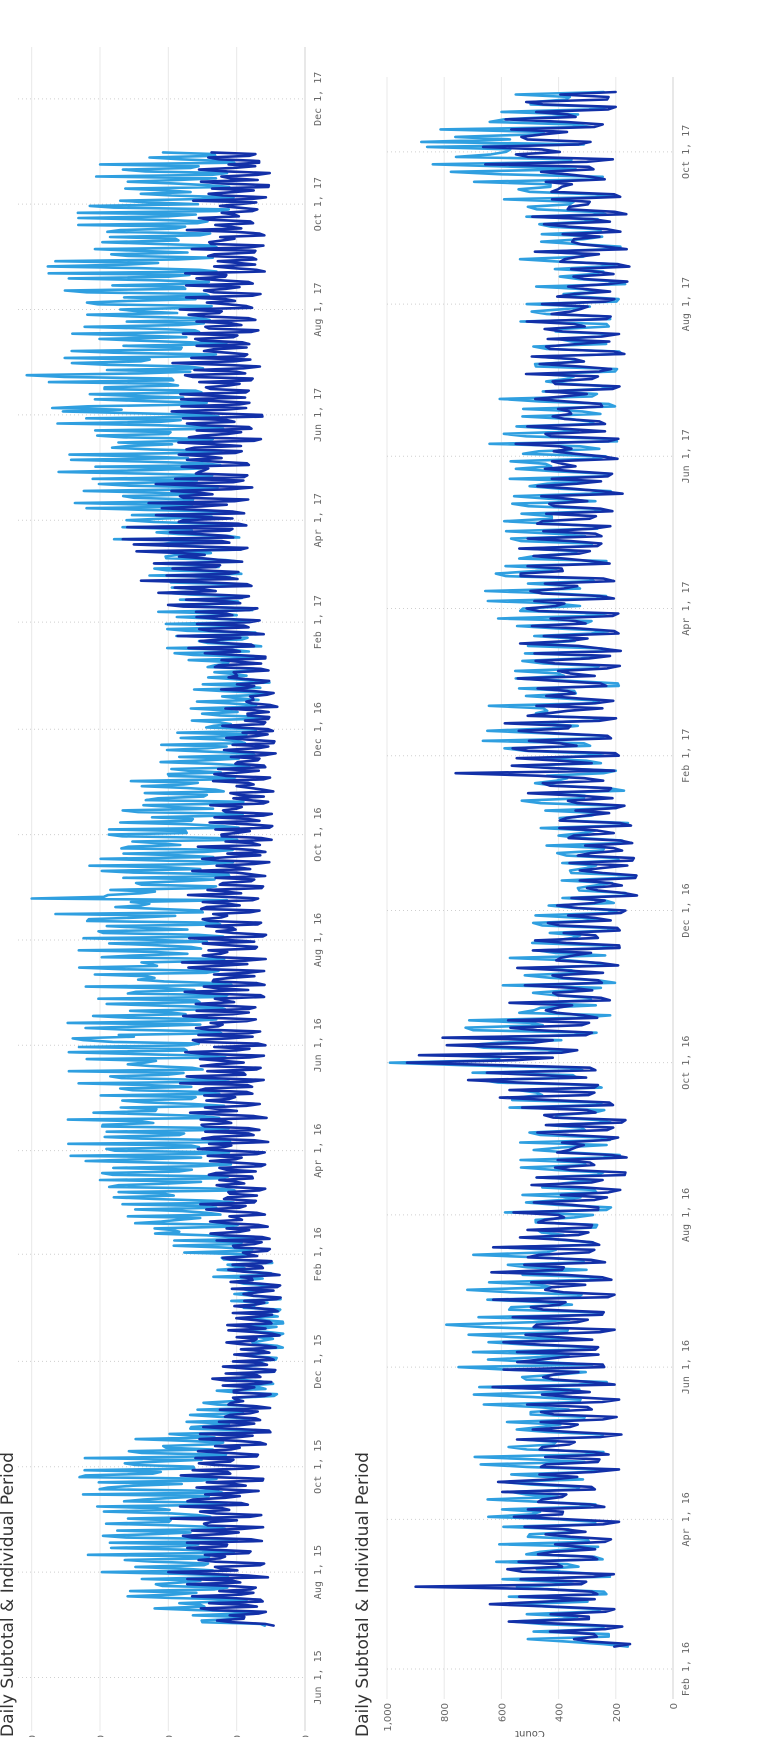 Image resolution: width=772 pixels, height=1737 pixels. What do you see at coordinates (617, 1712) in the screenshot?
I see `y-tick-label: 200` at bounding box center [617, 1712].